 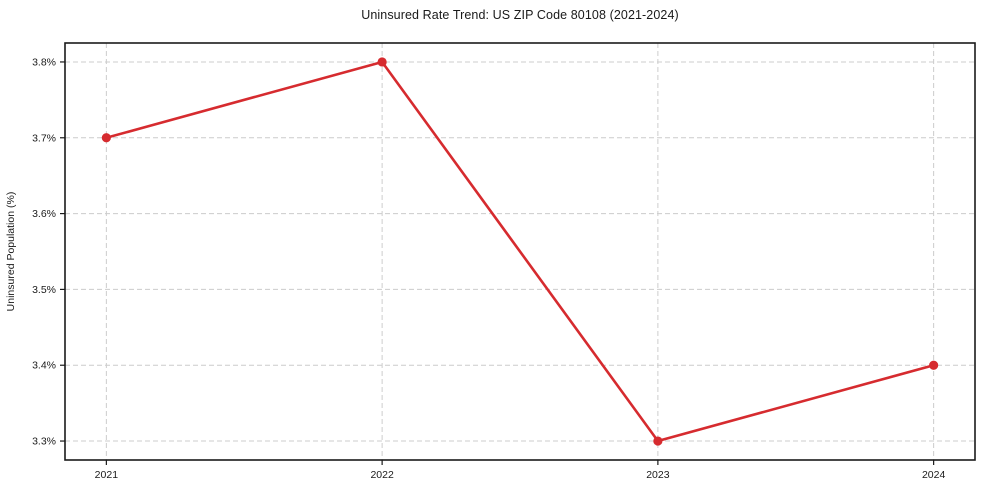 I want to click on x-tick-label: 2022, so click(x=382, y=475).